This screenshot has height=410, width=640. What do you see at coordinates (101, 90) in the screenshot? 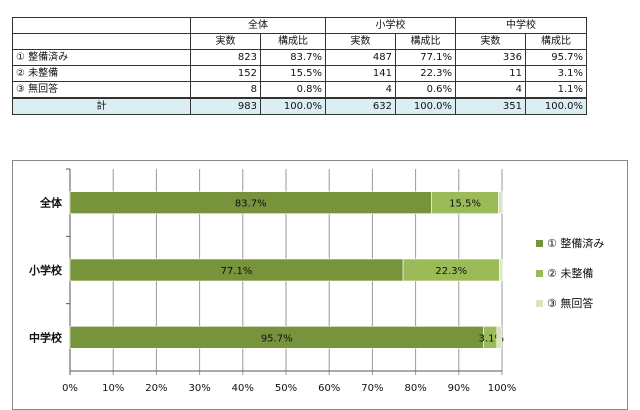
I see `row-label: ③ 無回答` at bounding box center [101, 90].